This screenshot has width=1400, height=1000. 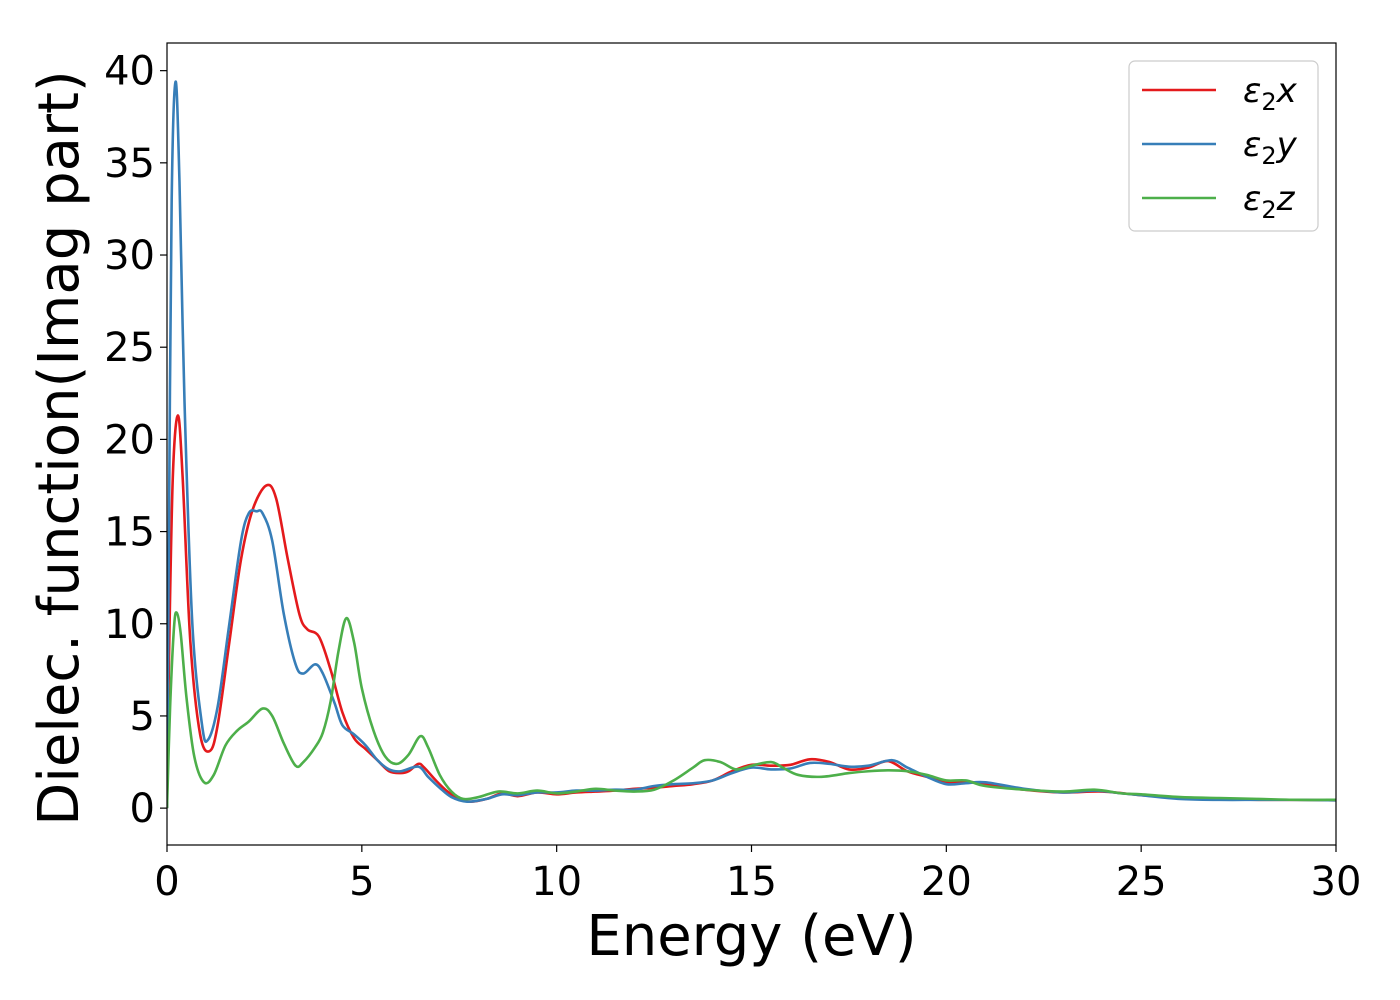 I want to click on x-tick-label: 0, so click(x=166, y=882).